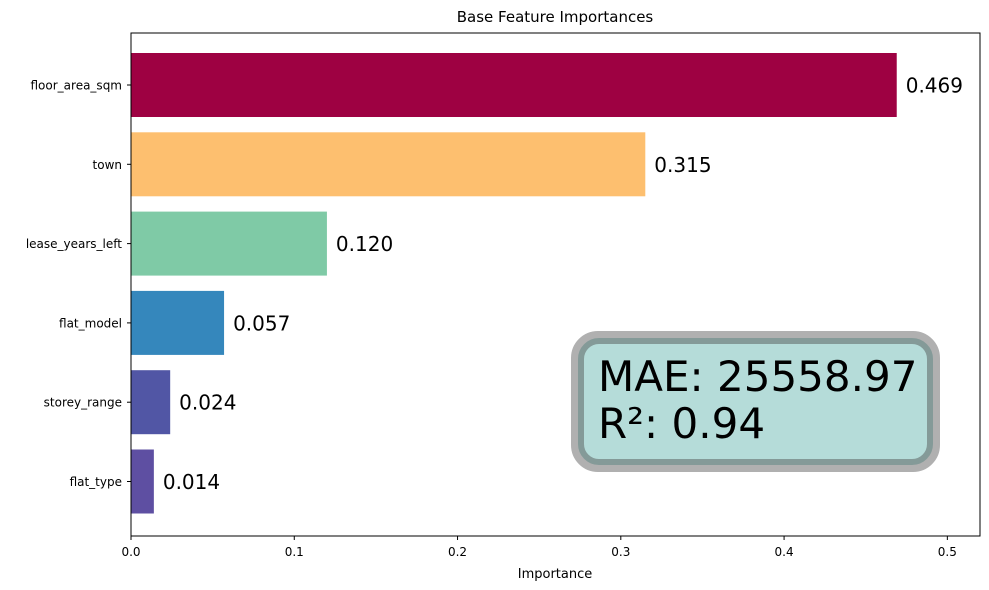  Describe the element at coordinates (555, 17) in the screenshot. I see `chart-title: Base Feature Importances` at that location.